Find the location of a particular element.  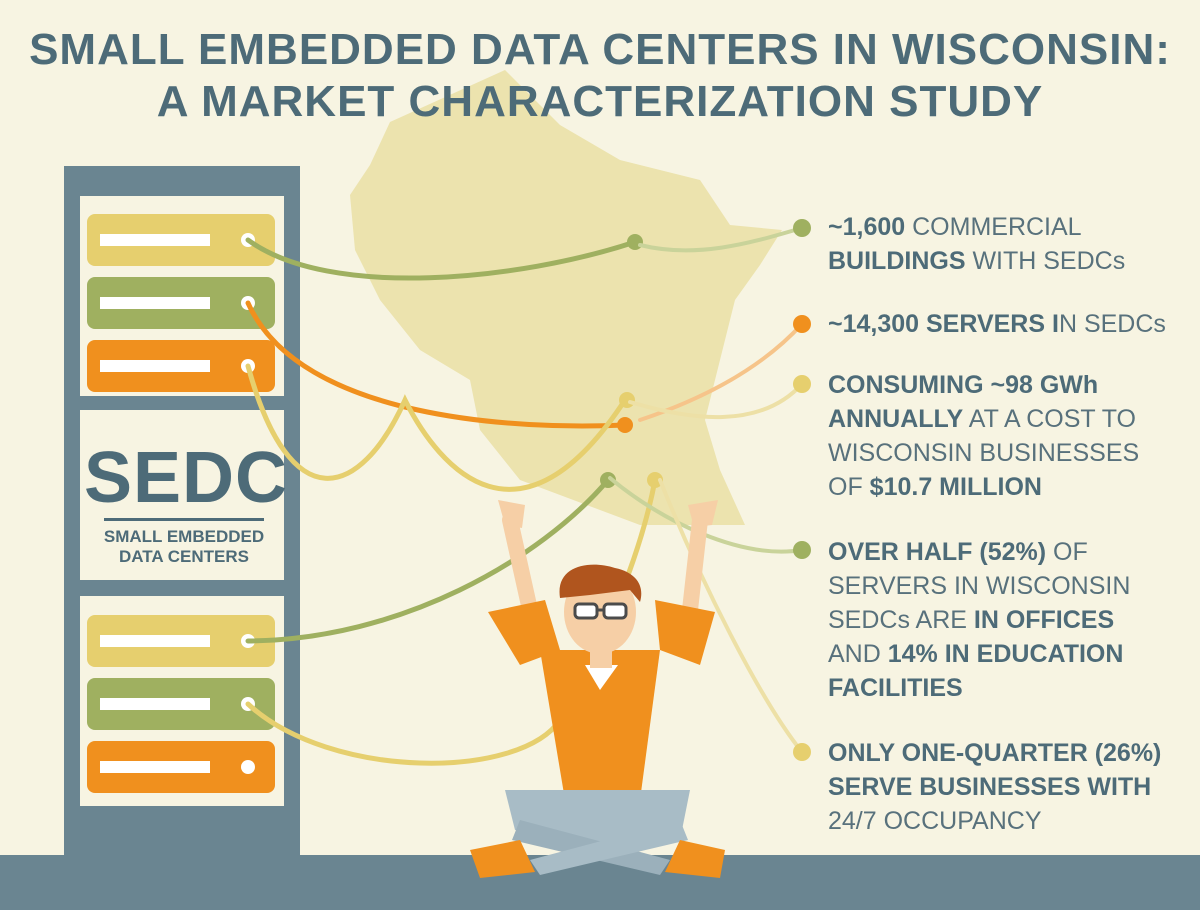

fact-emphasis: 14% IN EDUCATION is located at coordinates (1005, 654).